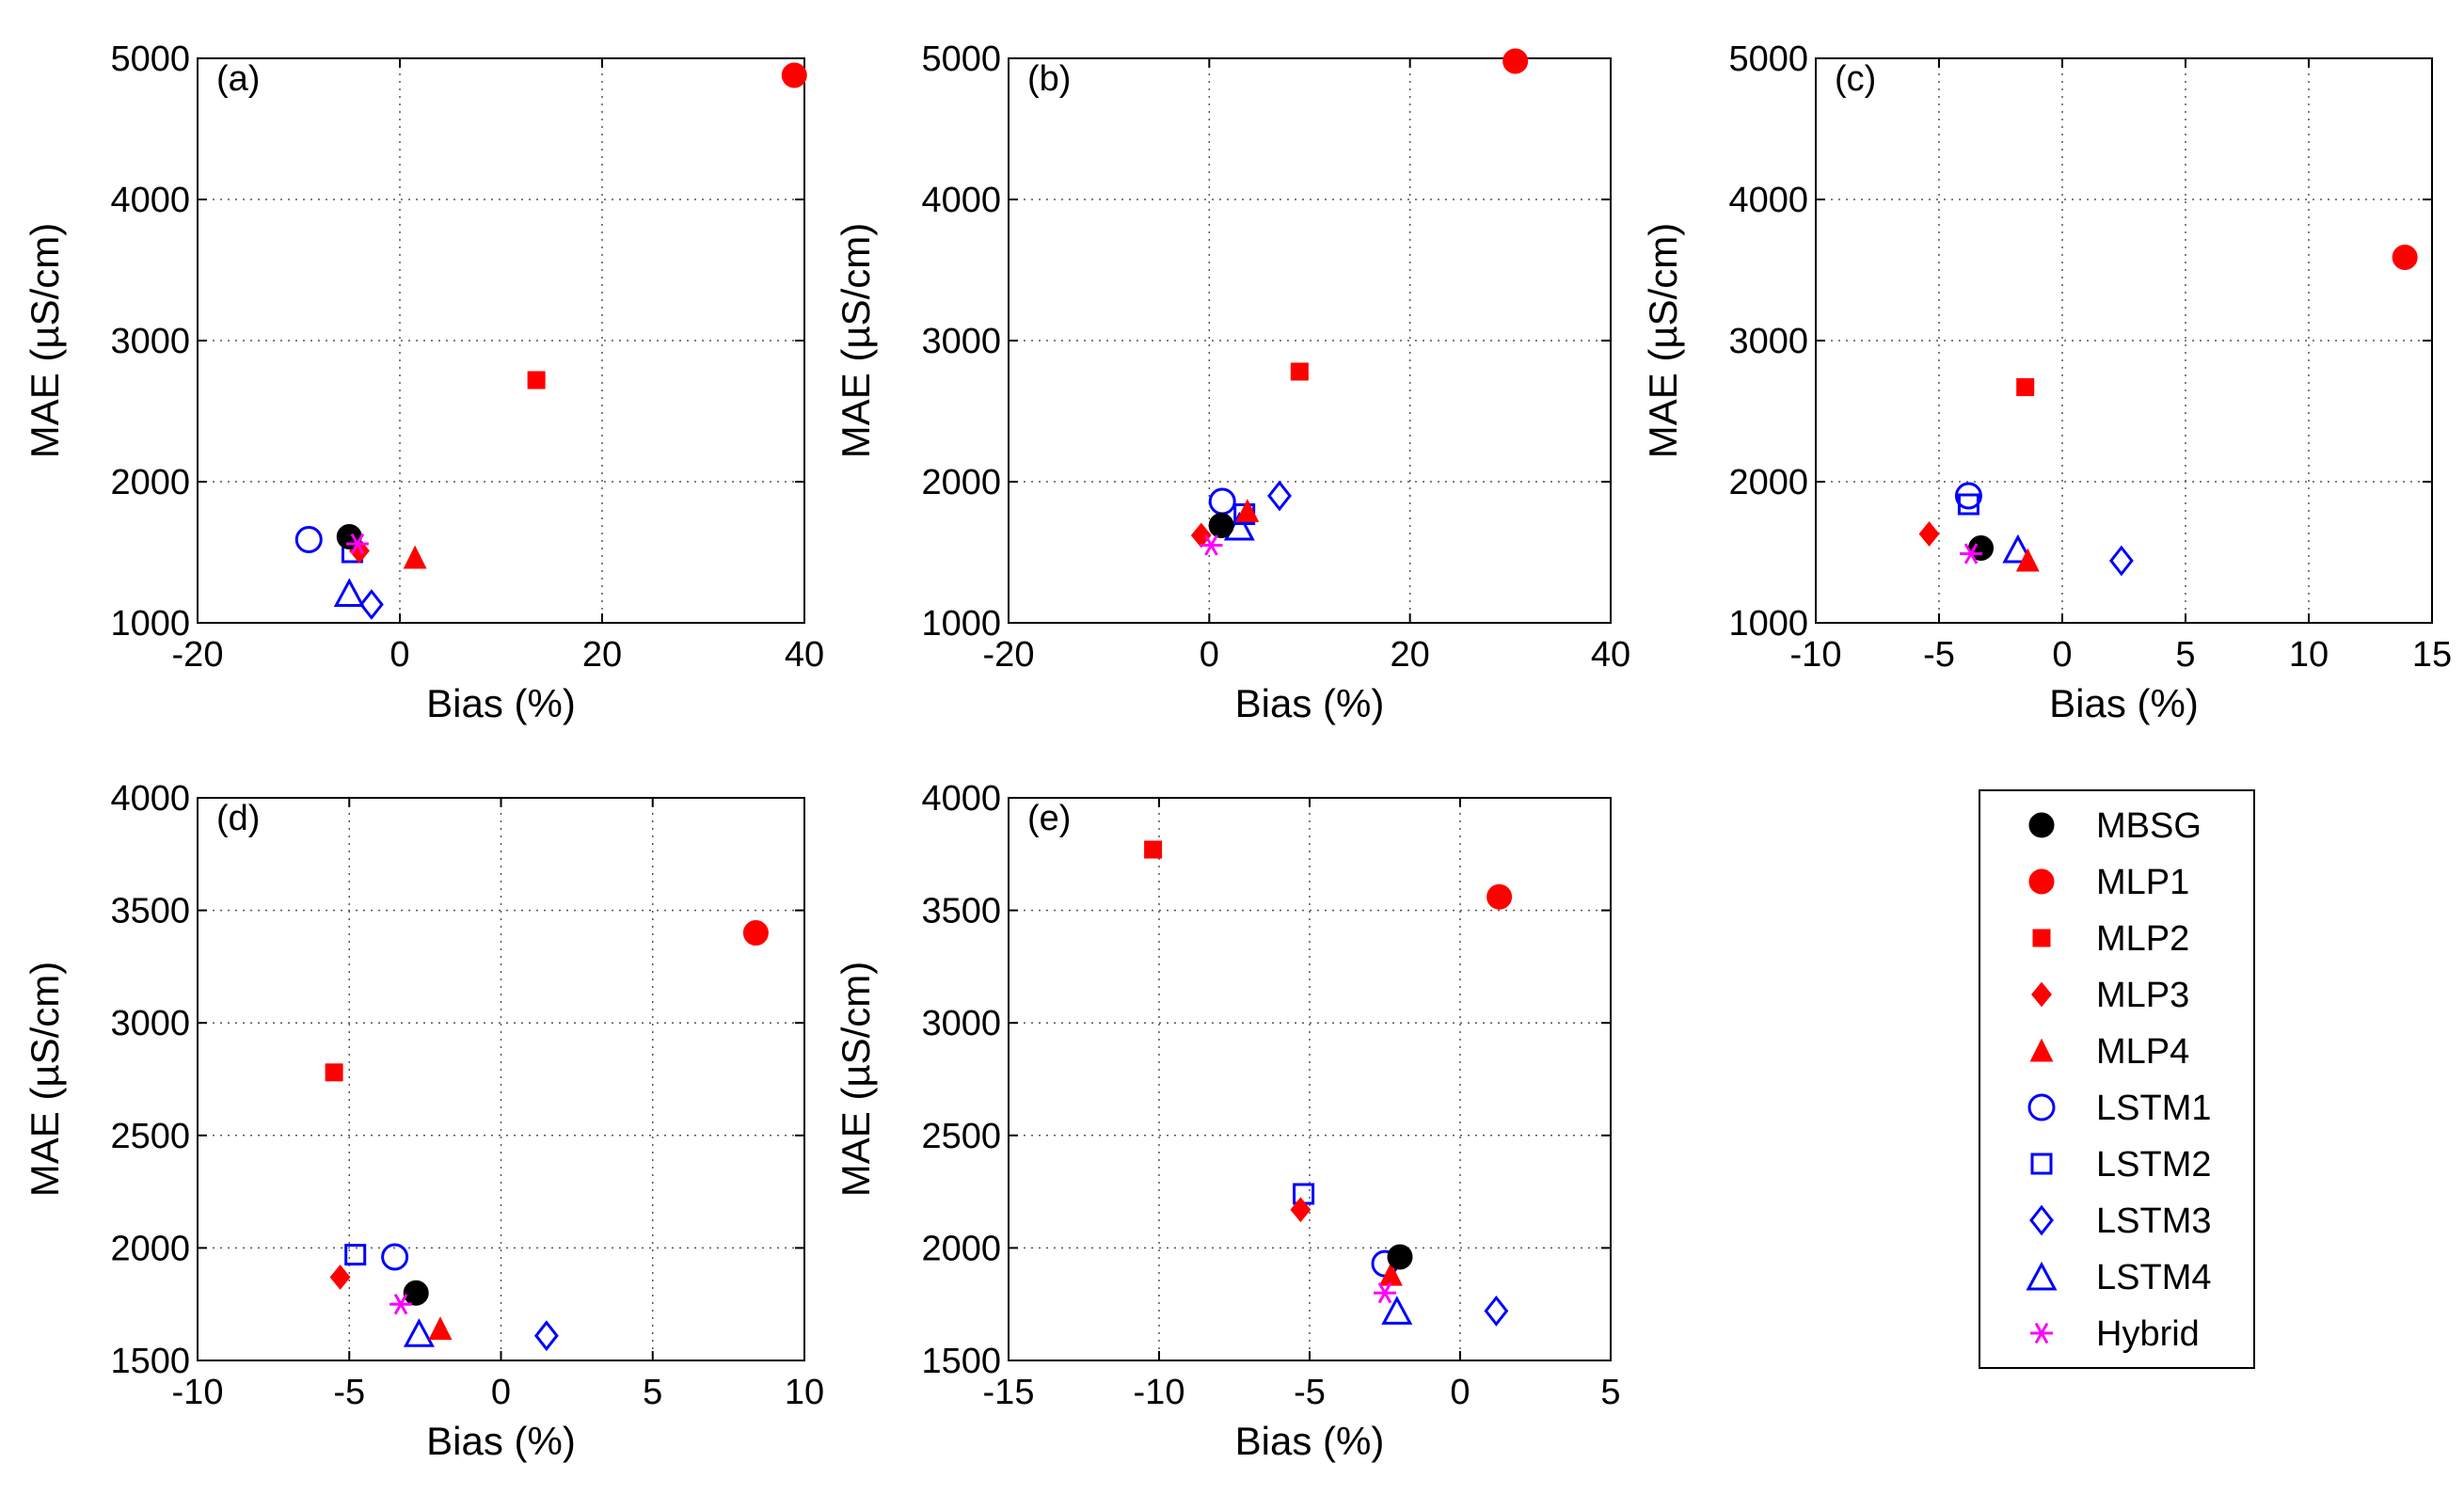  I want to click on y-tick-label: 2500, so click(150, 1136).